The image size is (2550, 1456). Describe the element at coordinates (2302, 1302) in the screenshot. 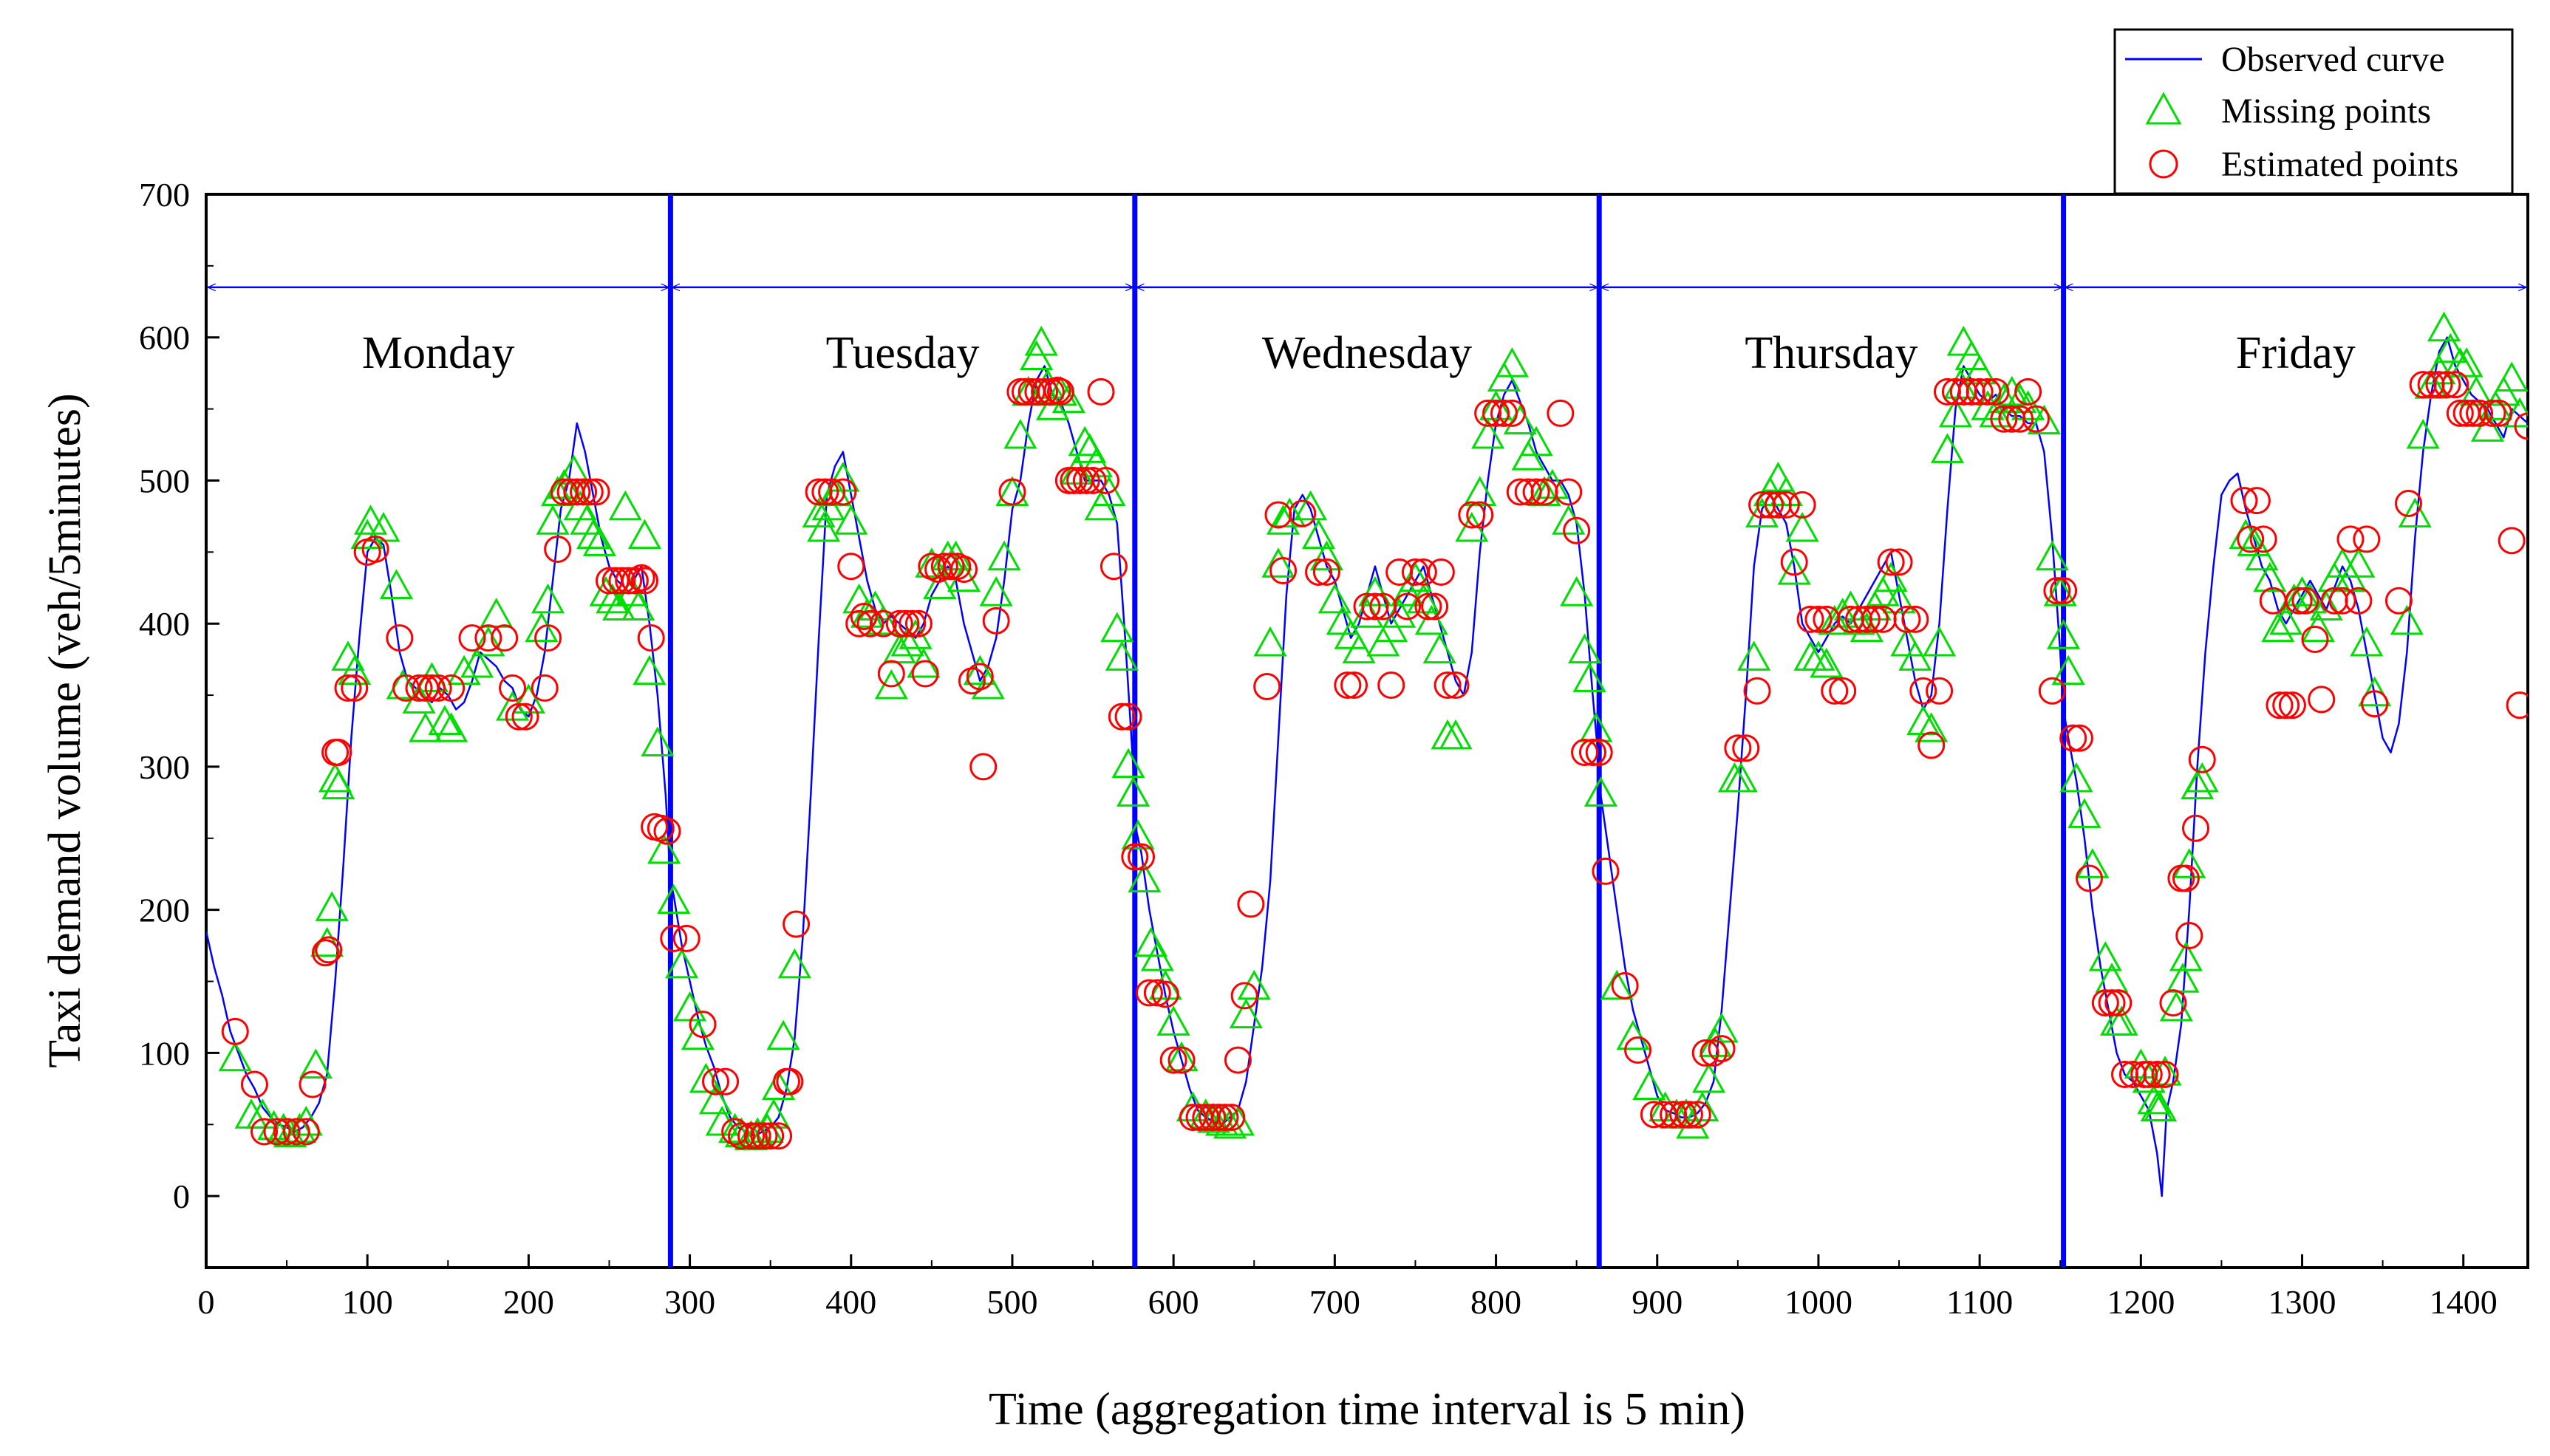

I see `x-tick-label: 1300` at that location.